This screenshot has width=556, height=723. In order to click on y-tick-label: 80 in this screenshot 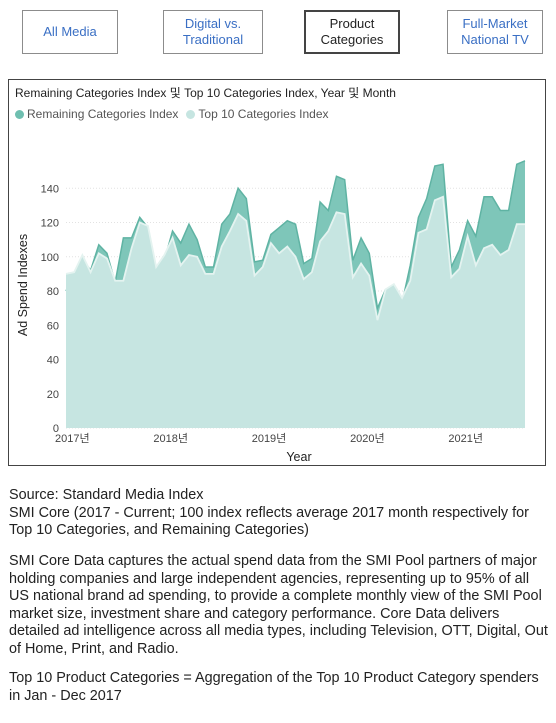, I will do `click(53, 292)`.